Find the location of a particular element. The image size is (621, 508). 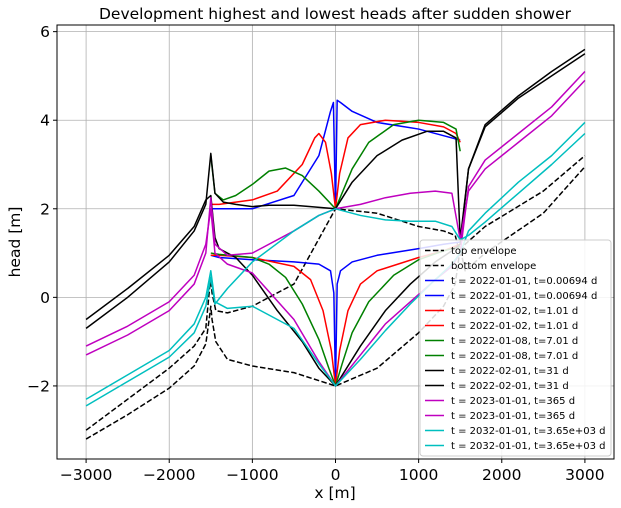

y-tick-label: −2 is located at coordinates (38, 386).